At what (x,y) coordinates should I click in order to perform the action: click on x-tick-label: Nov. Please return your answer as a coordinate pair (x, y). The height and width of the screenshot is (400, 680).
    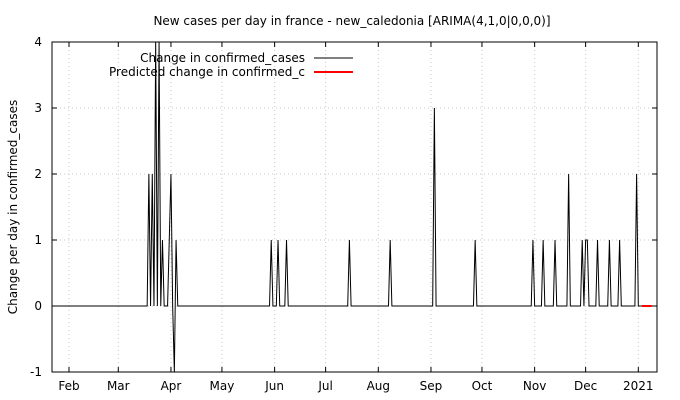
    Looking at the image, I should click on (534, 386).